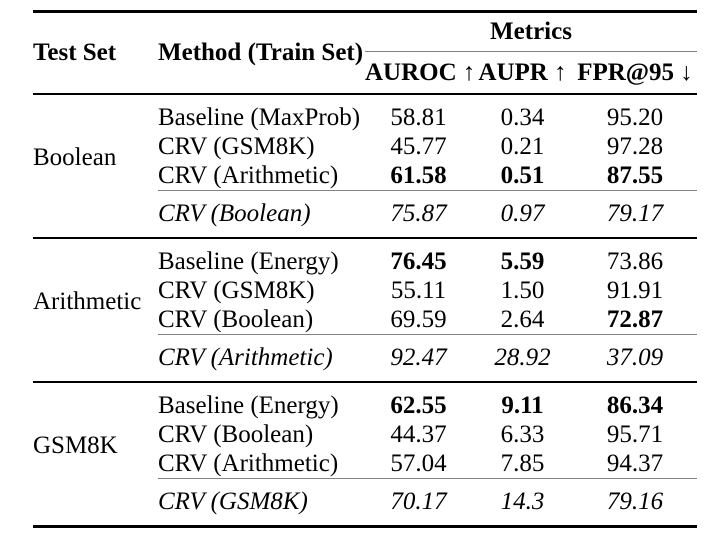  What do you see at coordinates (522, 261) in the screenshot?
I see `cell-aupr: 5.59` at bounding box center [522, 261].